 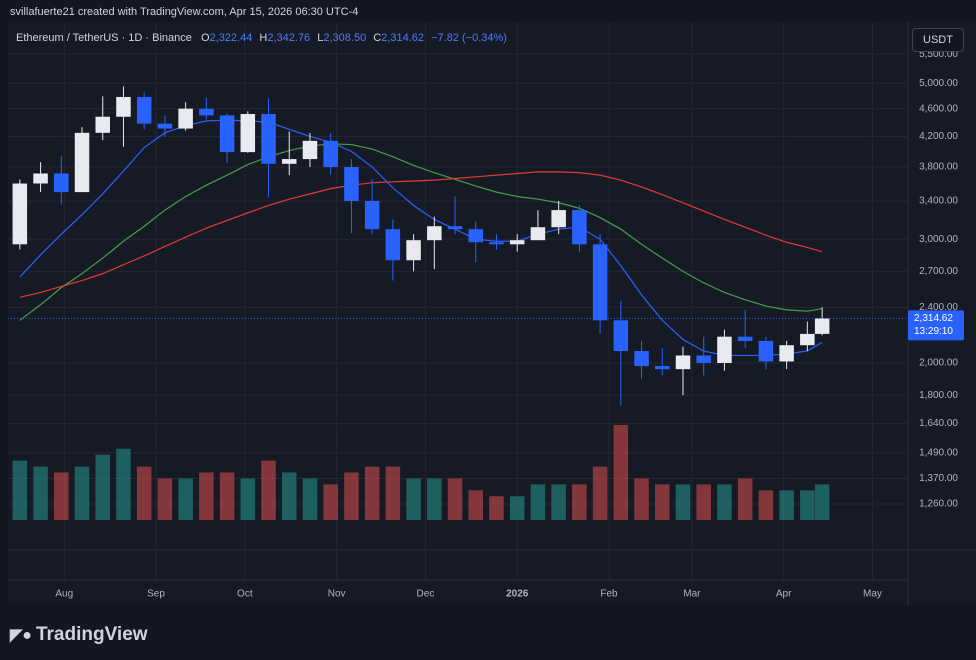 I want to click on ohlc-value: 2,342.76, so click(x=289, y=38).